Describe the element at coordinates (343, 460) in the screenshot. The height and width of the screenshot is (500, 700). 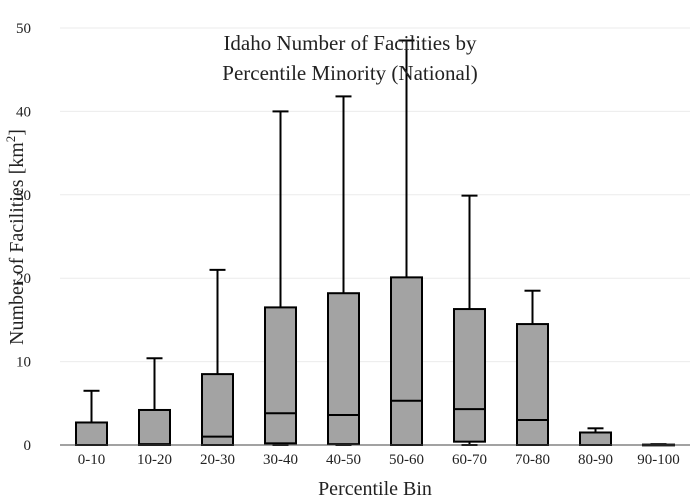
I see `x-tick-label: 40-50` at that location.